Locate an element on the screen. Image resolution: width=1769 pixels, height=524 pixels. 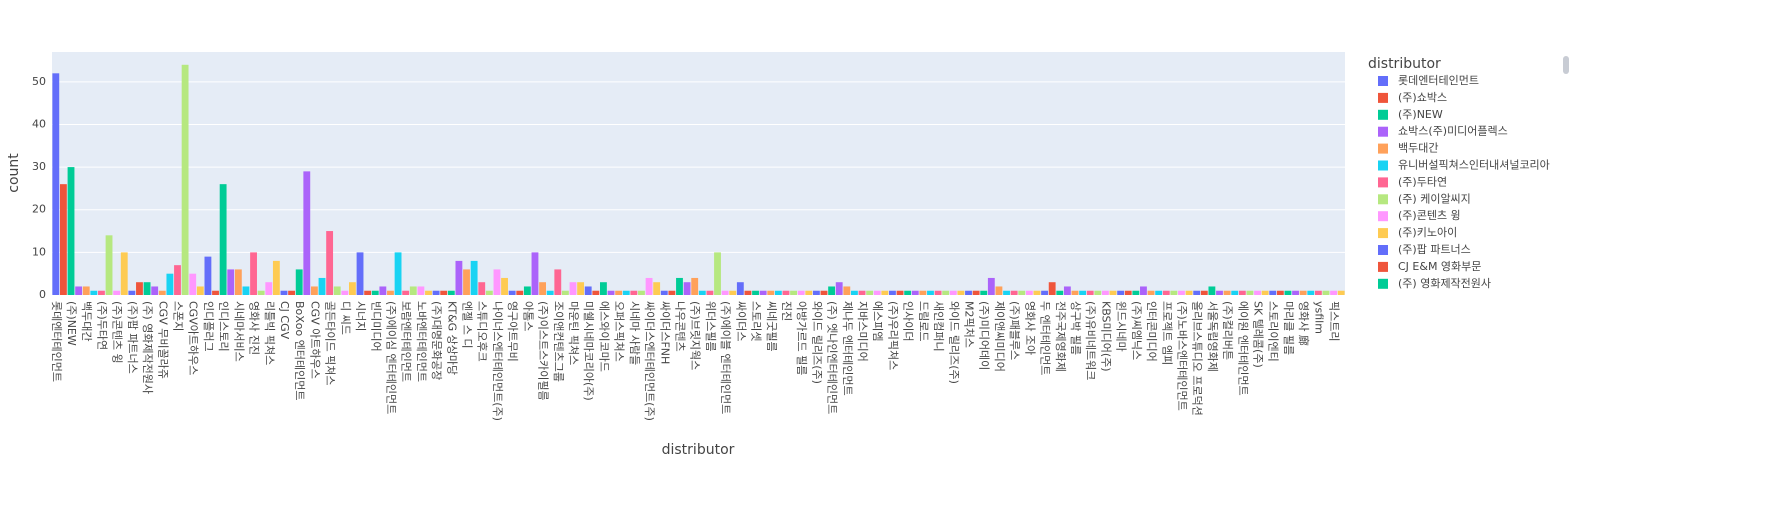
x-tick-label: (주)대명문화공장 is located at coordinates (436, 340).